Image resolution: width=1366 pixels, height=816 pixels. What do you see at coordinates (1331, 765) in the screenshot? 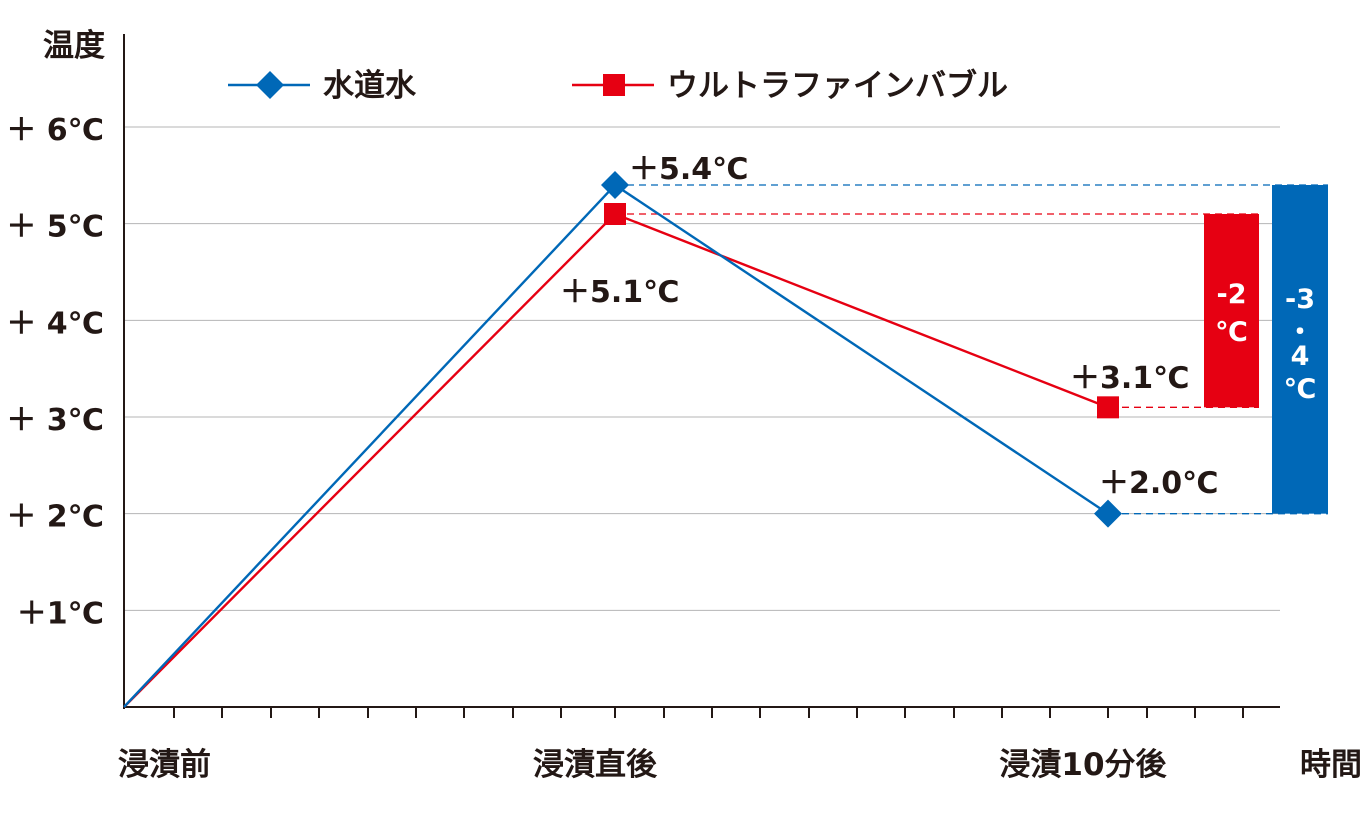
I see `x-axis-title: 時間` at bounding box center [1331, 765].